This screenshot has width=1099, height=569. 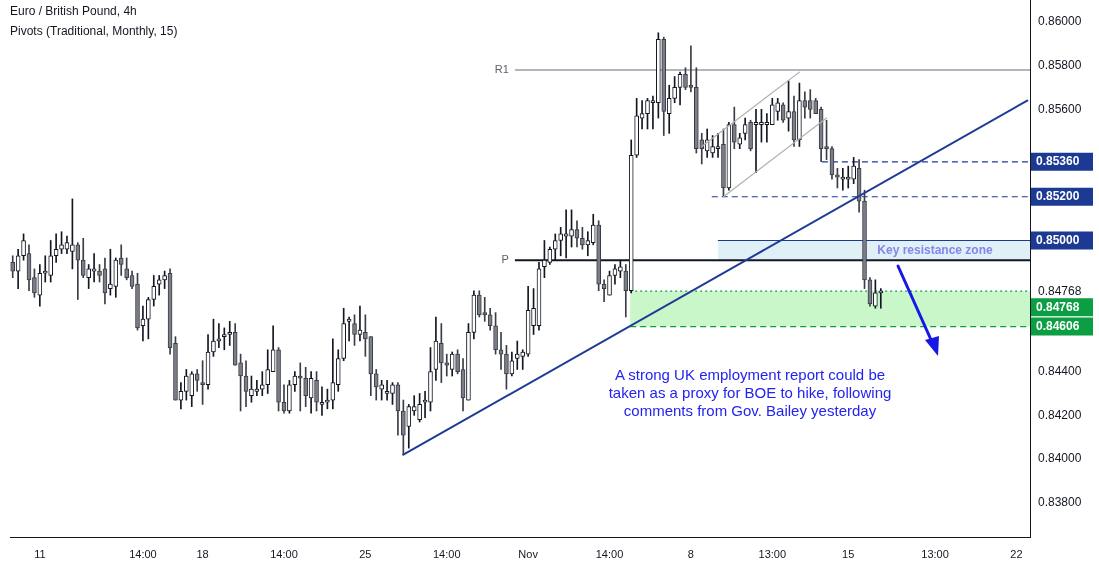 I want to click on x-tick-label: Nov, so click(x=528, y=554).